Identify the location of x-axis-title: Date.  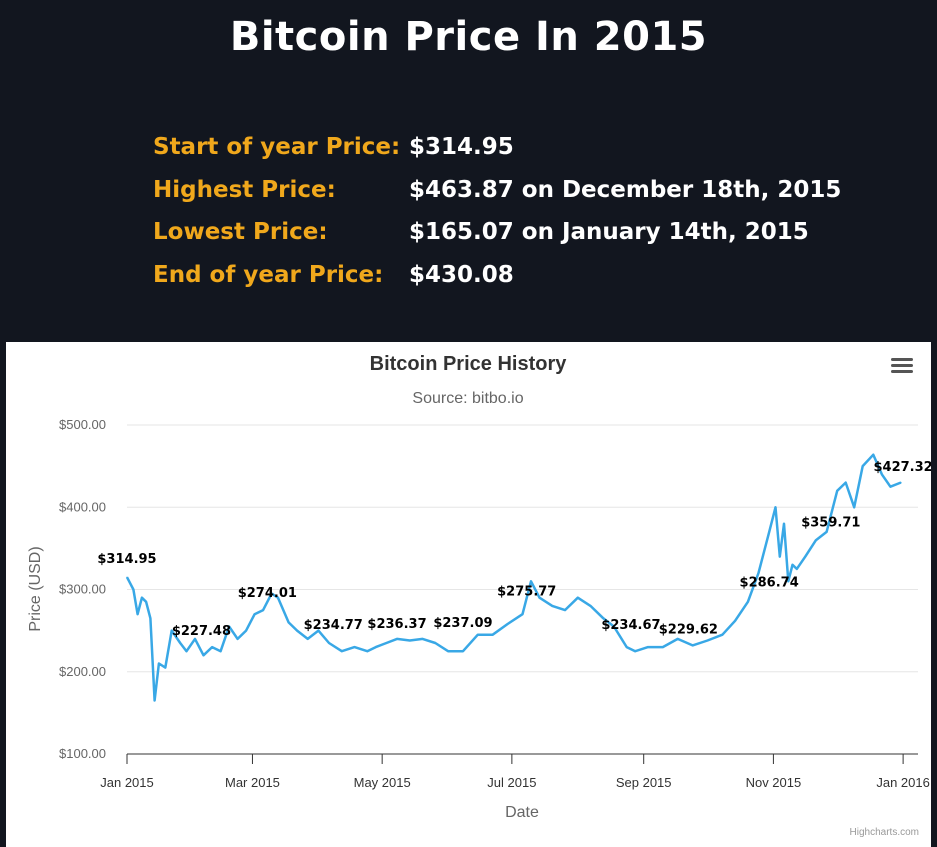
(522, 812).